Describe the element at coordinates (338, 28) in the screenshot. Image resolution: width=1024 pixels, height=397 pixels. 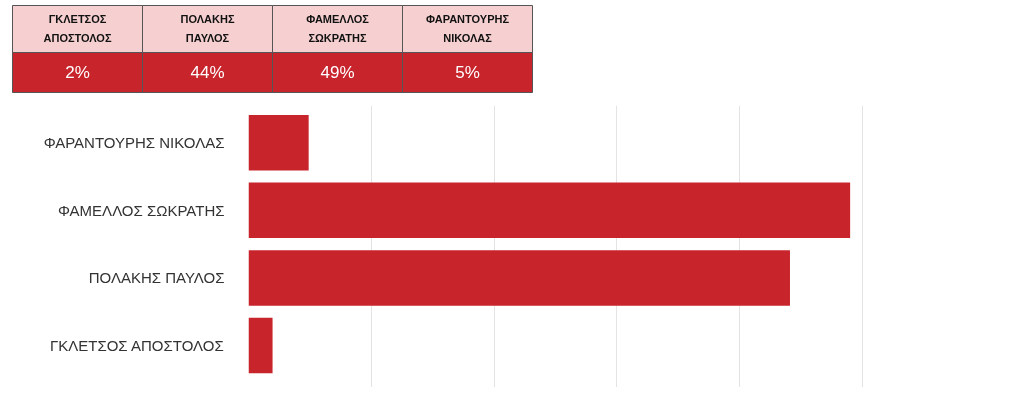
I see `category-label: ΦΑΜΕΛΛΟΣ ΣΩΚΡΑΤΗΣ` at that location.